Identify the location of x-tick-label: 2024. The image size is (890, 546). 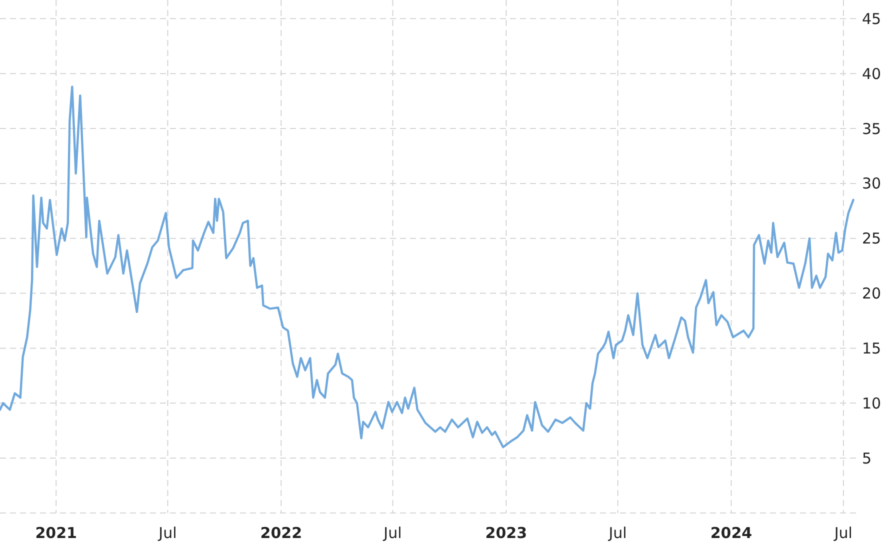
(731, 533).